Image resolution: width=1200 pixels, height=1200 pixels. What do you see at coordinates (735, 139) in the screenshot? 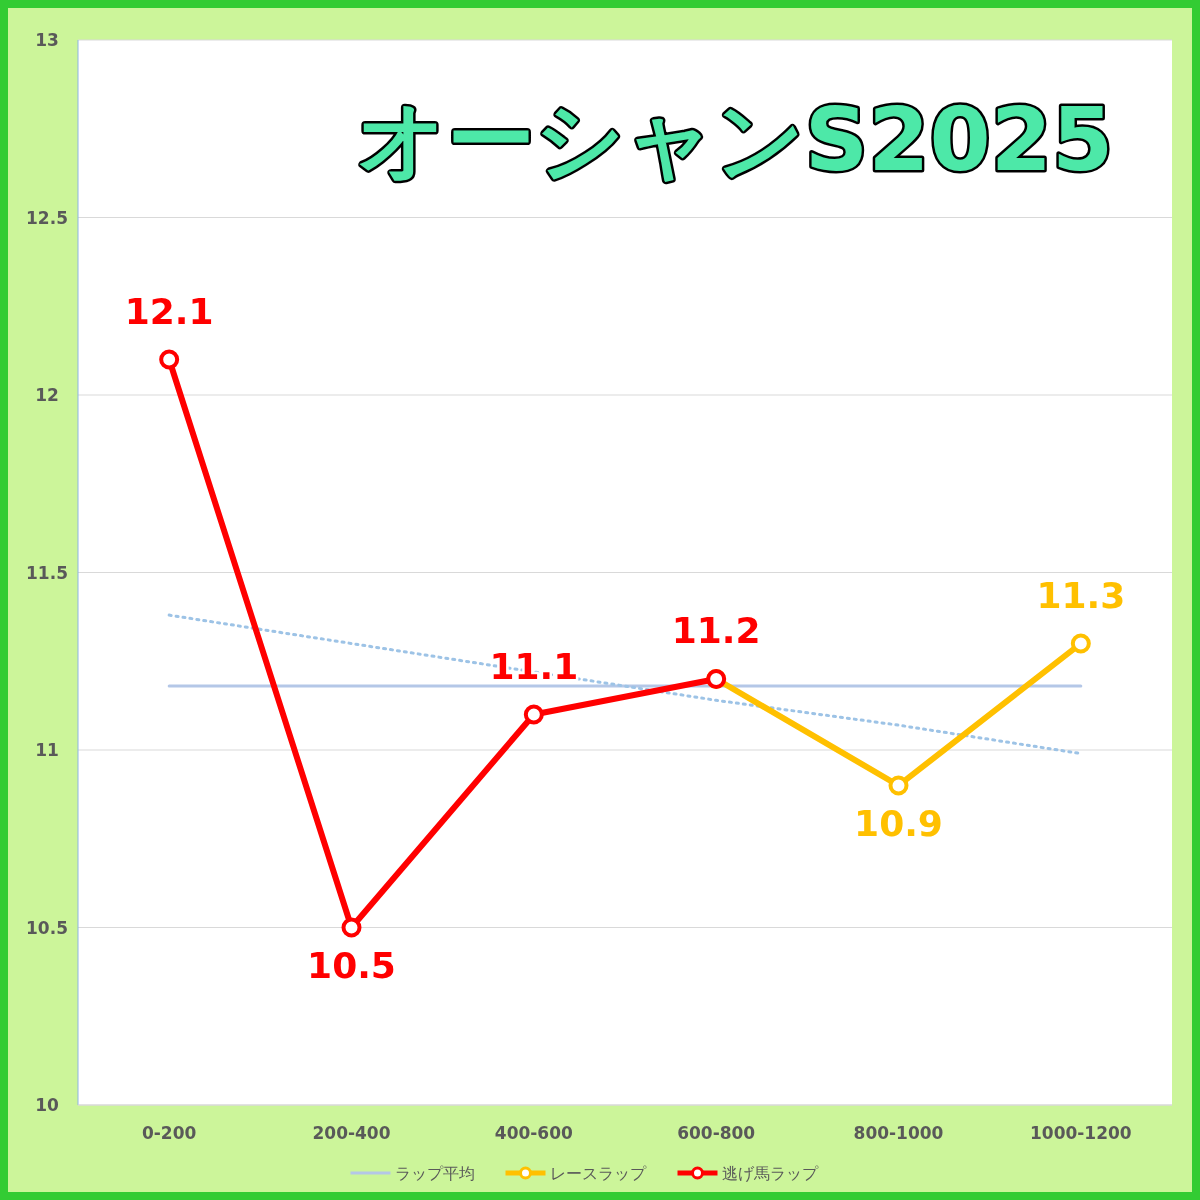
I see `text: オーシャンS2025` at bounding box center [735, 139].